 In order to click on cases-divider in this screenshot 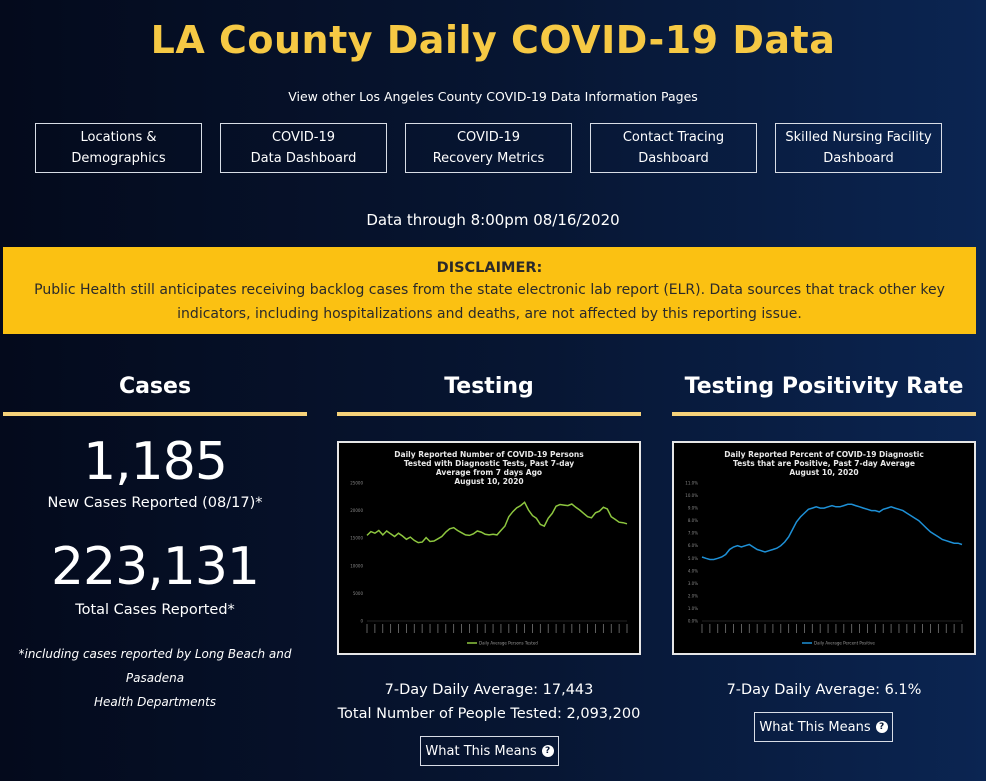, I will do `click(155, 414)`.